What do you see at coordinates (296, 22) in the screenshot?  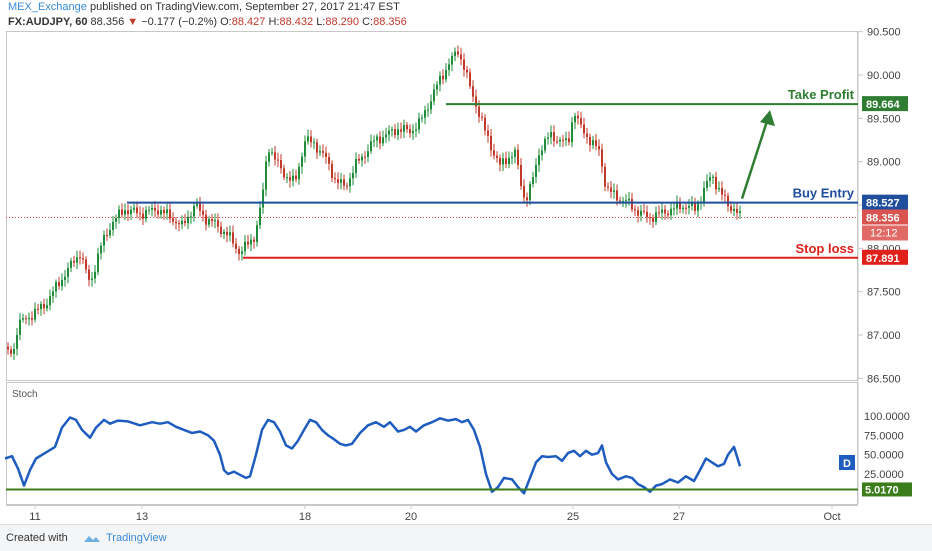 I see `high-value: 88.432` at bounding box center [296, 22].